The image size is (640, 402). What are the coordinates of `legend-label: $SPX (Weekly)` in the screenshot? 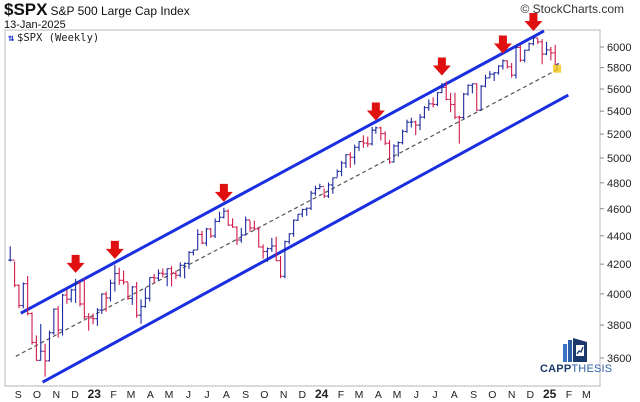 It's located at (58, 38).